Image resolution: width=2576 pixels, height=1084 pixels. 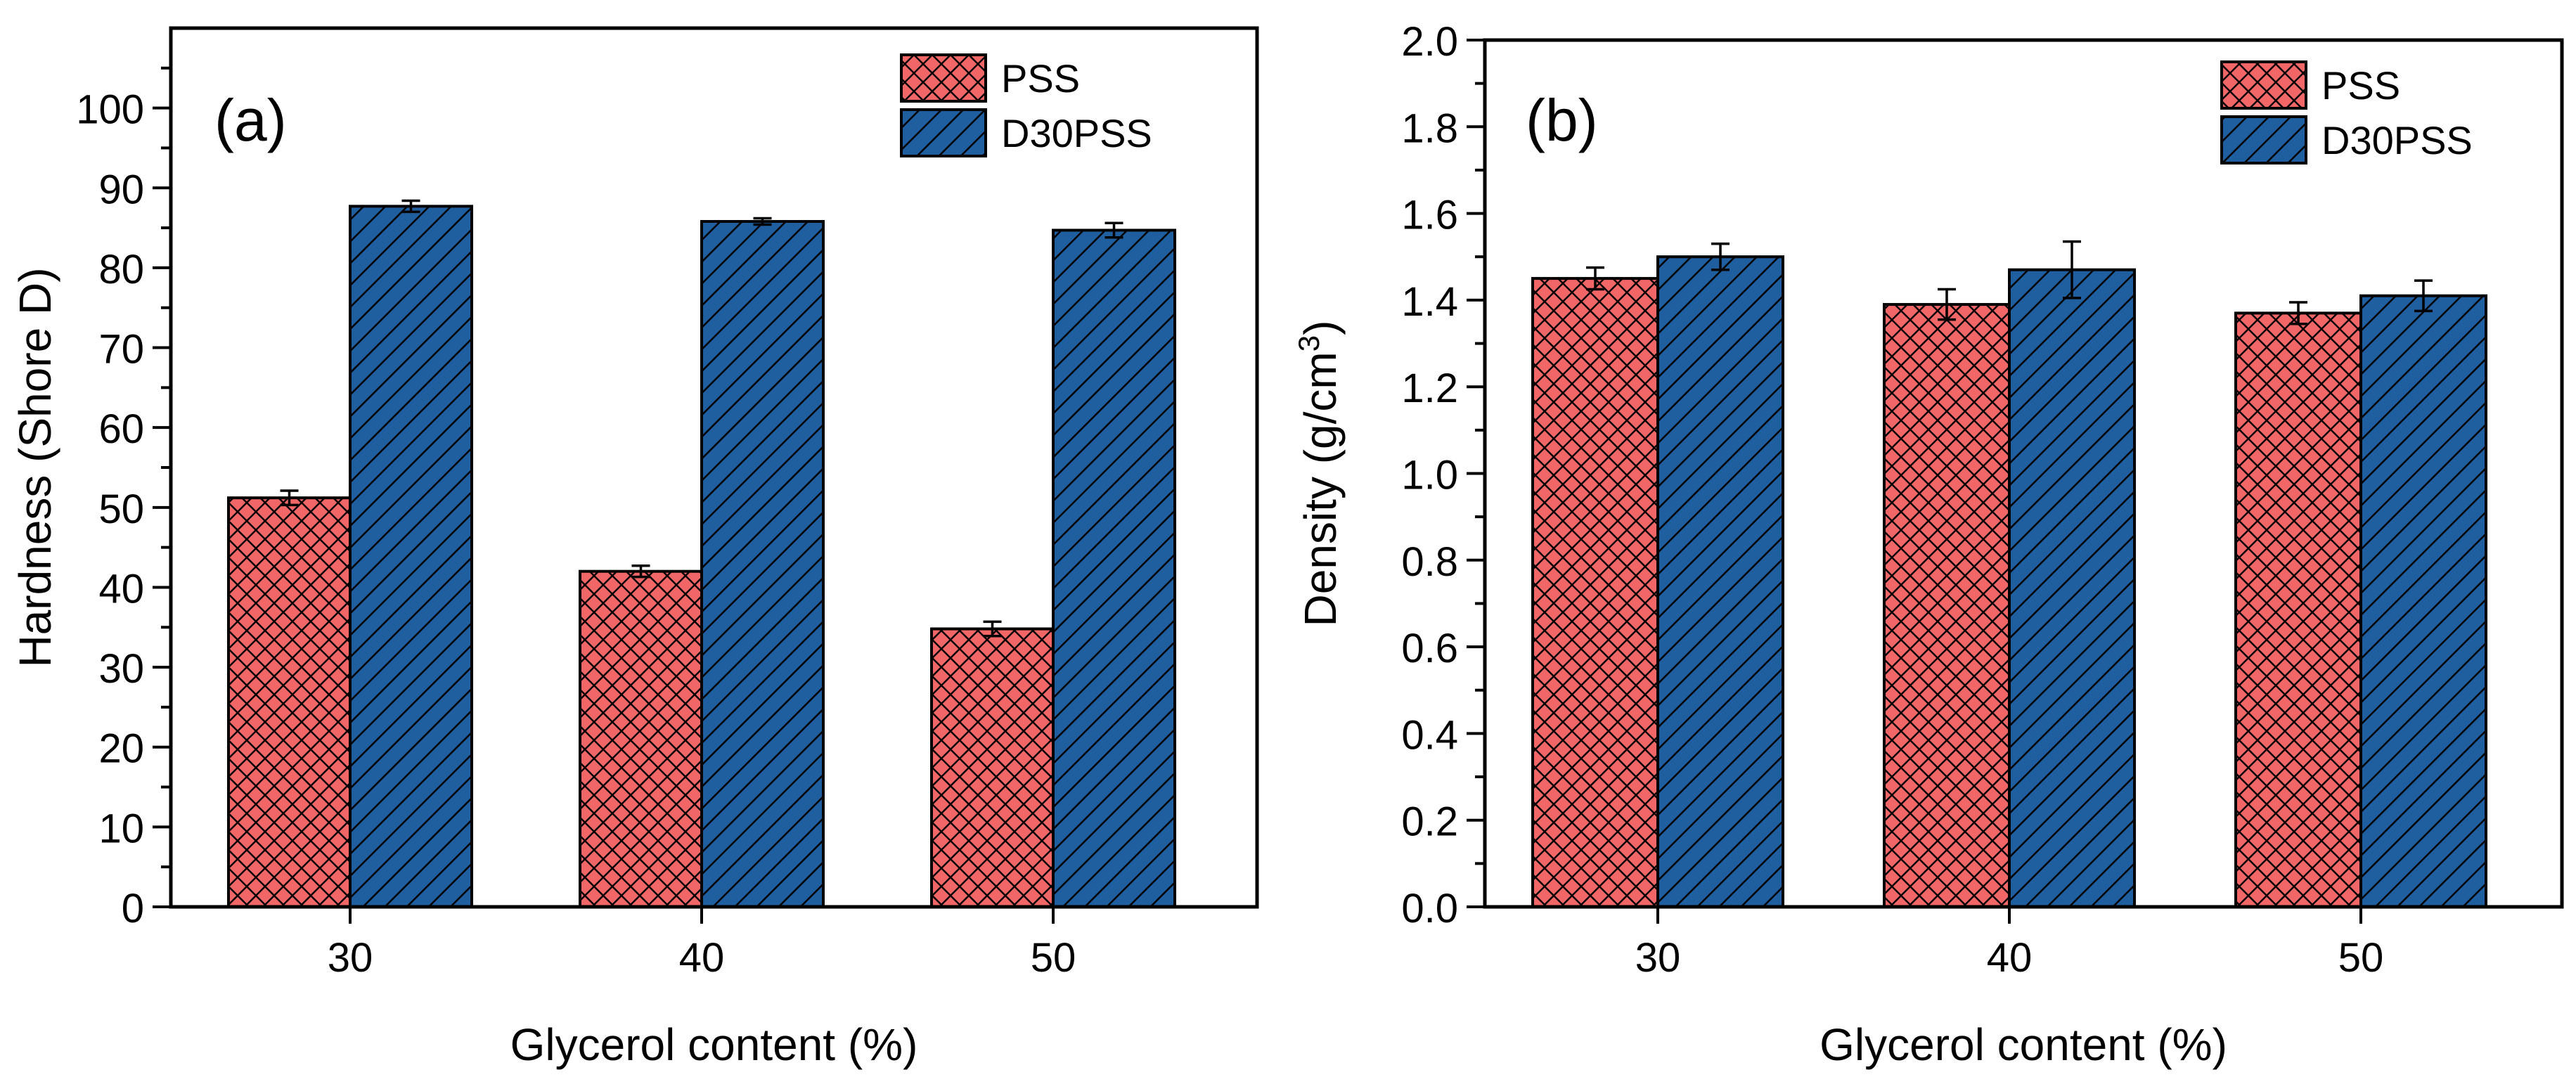 I want to click on y-tick-label: 1.8, so click(x=1429, y=128).